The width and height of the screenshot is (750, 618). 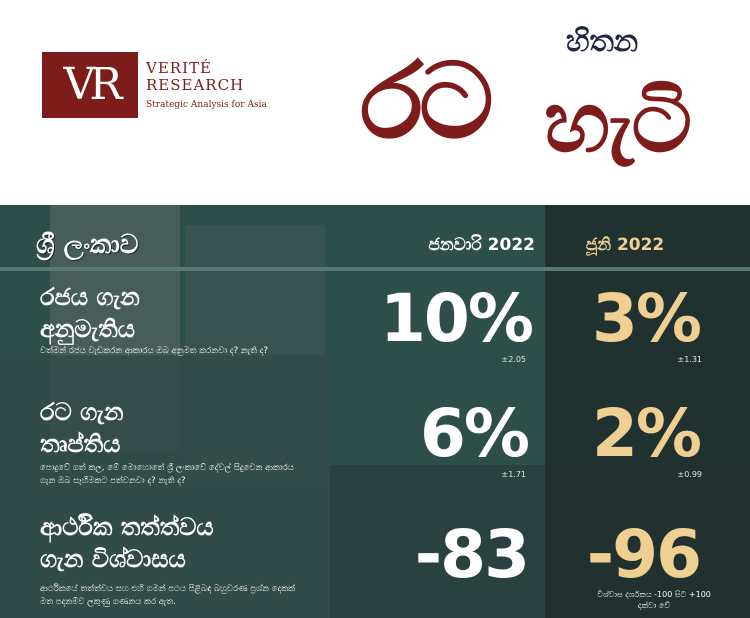 What do you see at coordinates (190, 313) in the screenshot?
I see `row-title: රජය ගැන අනුමැතිය` at bounding box center [190, 313].